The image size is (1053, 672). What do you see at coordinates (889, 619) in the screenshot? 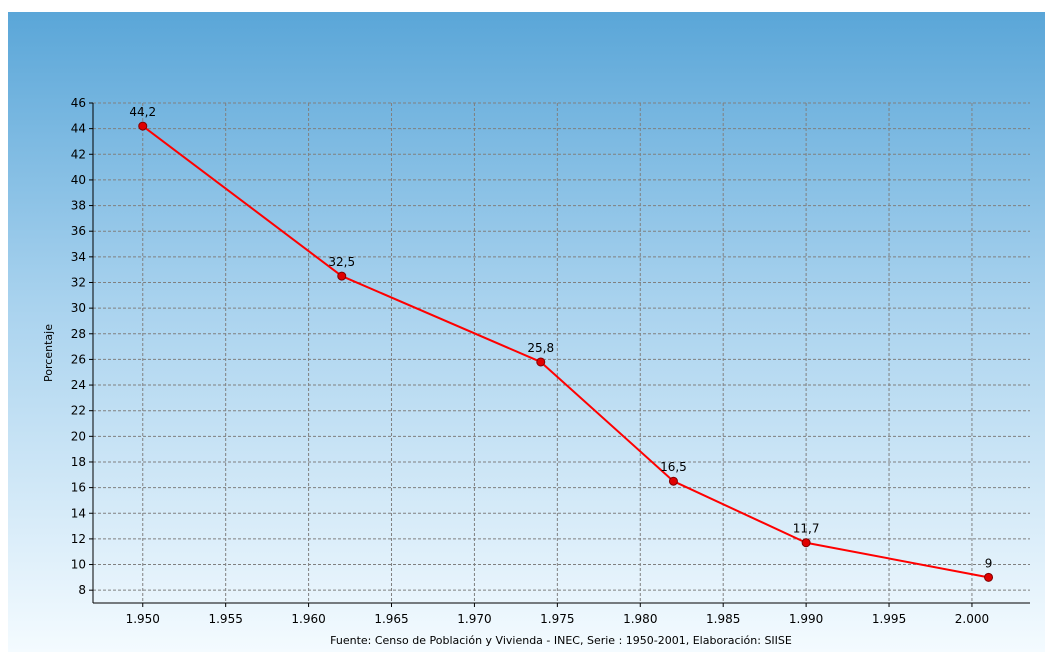
I see `x-tick-label: 1.995` at bounding box center [889, 619].